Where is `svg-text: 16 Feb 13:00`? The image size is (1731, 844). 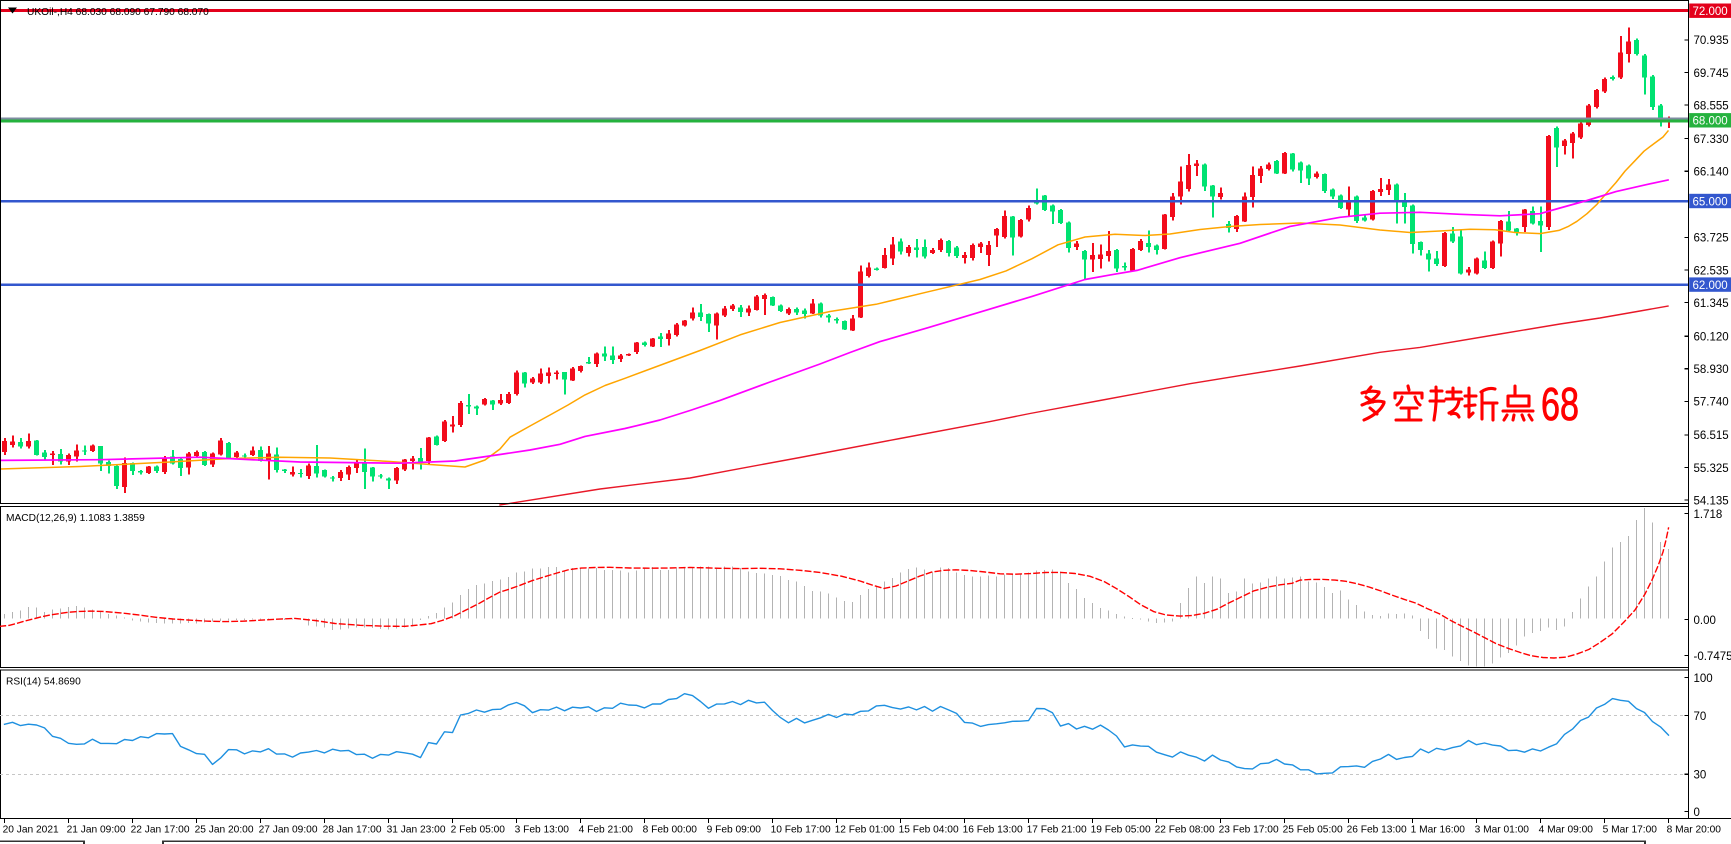
svg-text: 16 Feb 13:00 is located at coordinates (993, 830).